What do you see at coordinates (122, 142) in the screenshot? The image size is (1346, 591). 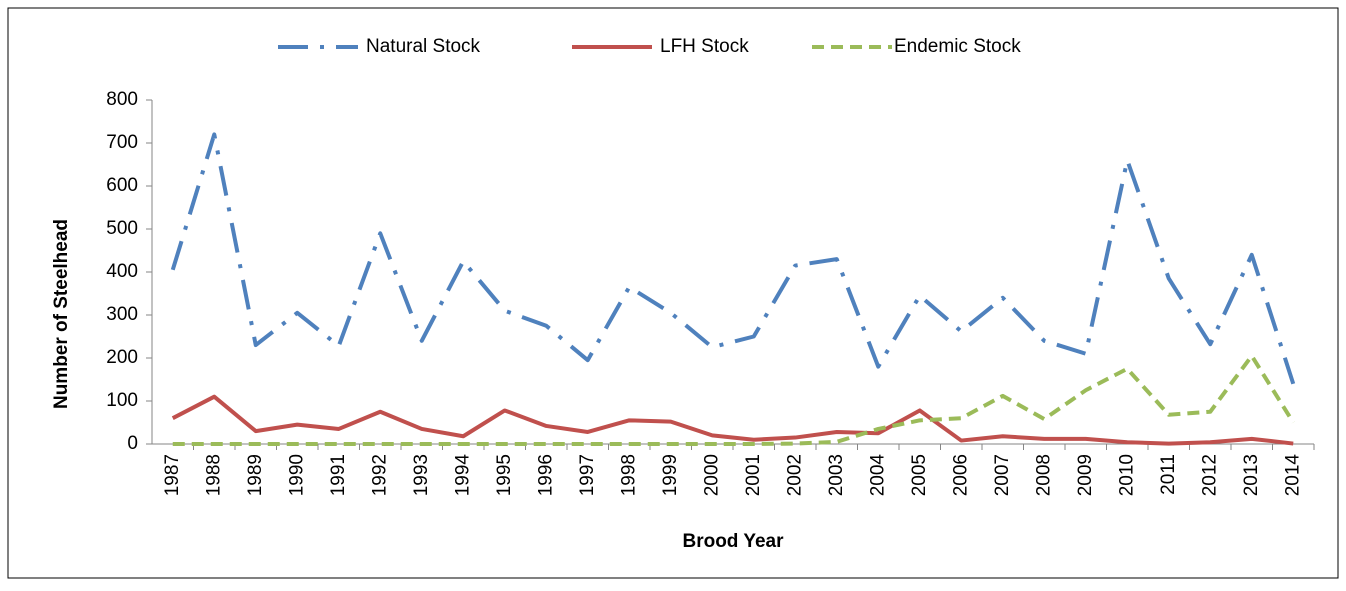 I see `y-tick-label: 700` at bounding box center [122, 142].